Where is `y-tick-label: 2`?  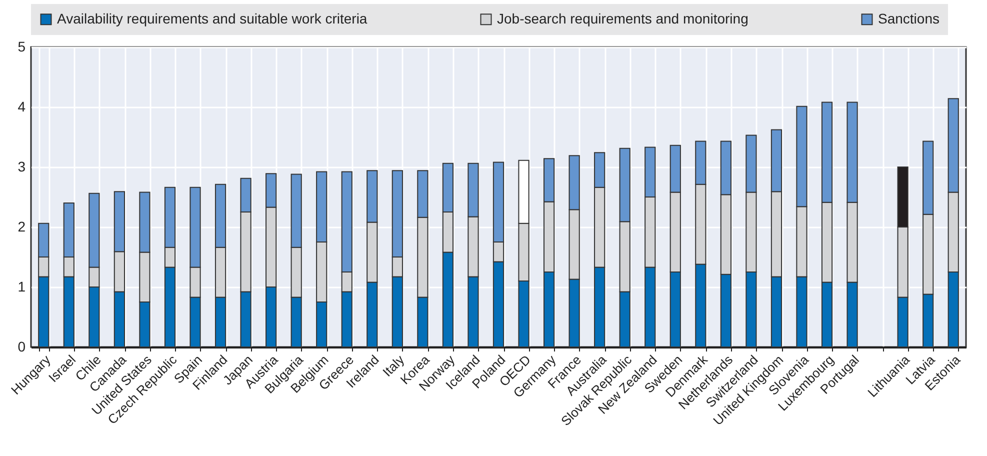
y-tick-label: 2 is located at coordinates (22, 226).